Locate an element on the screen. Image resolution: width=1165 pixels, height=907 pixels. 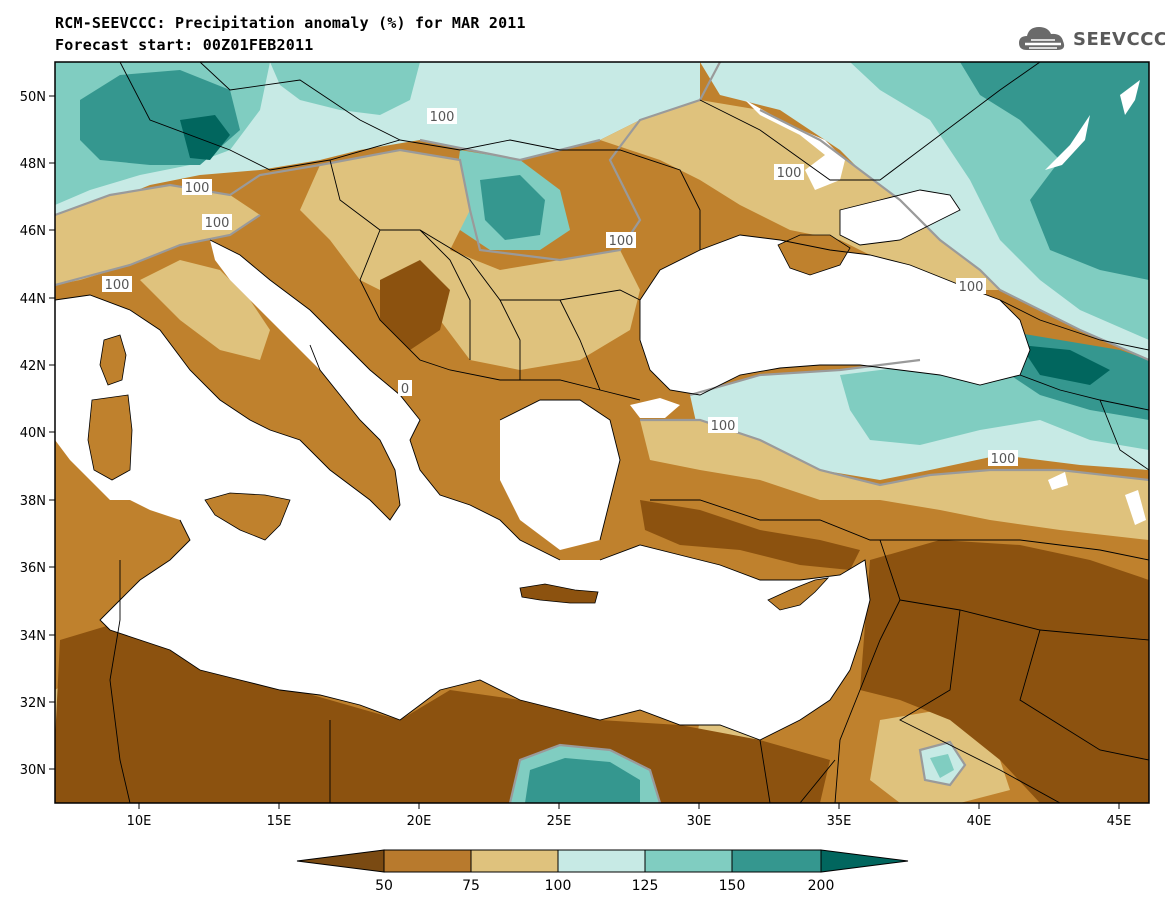
region-caucasus-extreme is located at coordinates (1065, 365).